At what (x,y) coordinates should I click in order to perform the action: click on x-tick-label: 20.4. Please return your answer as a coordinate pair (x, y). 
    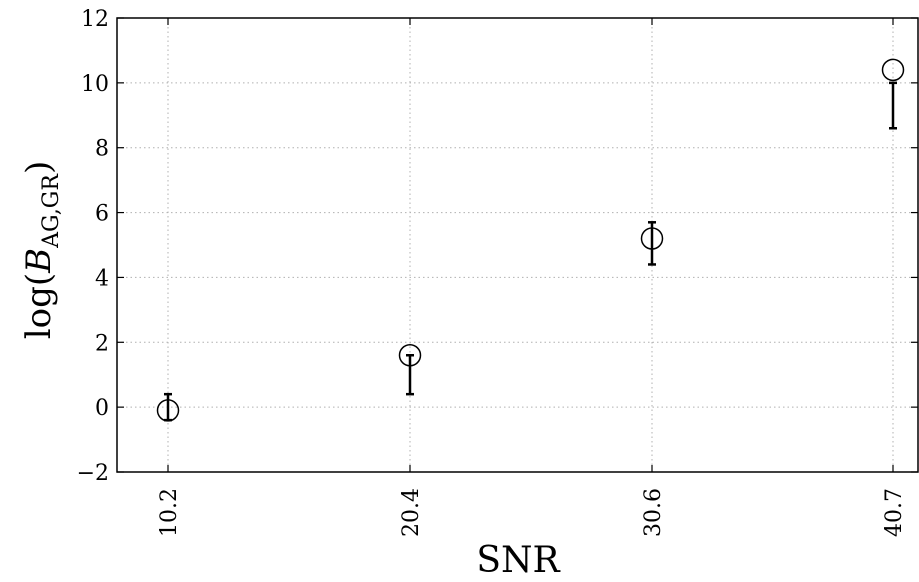
    Looking at the image, I should click on (411, 512).